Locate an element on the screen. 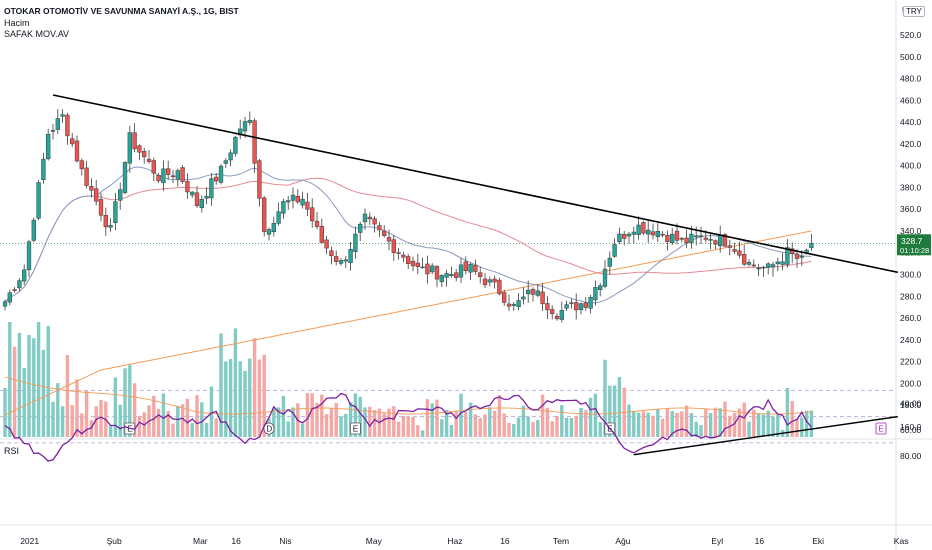 This screenshot has width=932, height=550. price-axis-label: 480.0 is located at coordinates (911, 79).